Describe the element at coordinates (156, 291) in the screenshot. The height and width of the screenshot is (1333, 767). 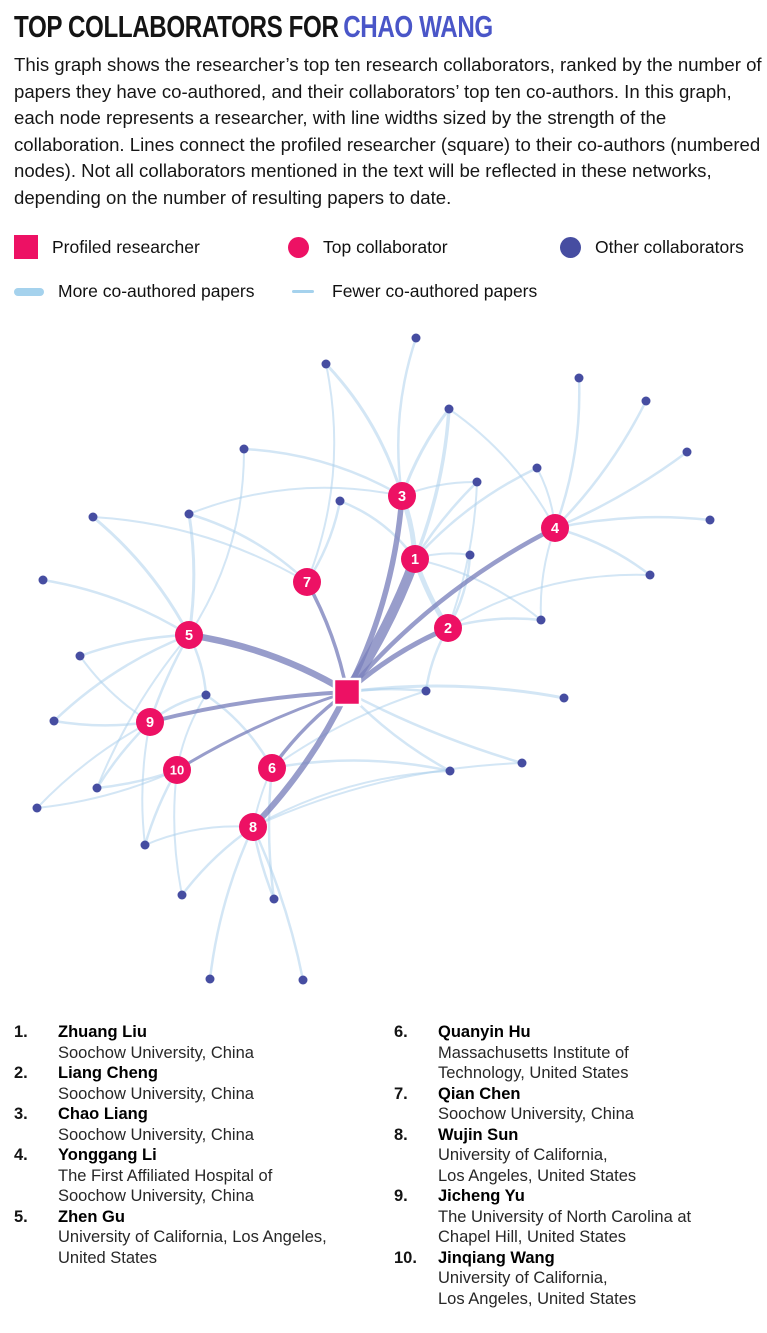
I see `legend-label: More co-authored papers` at that location.